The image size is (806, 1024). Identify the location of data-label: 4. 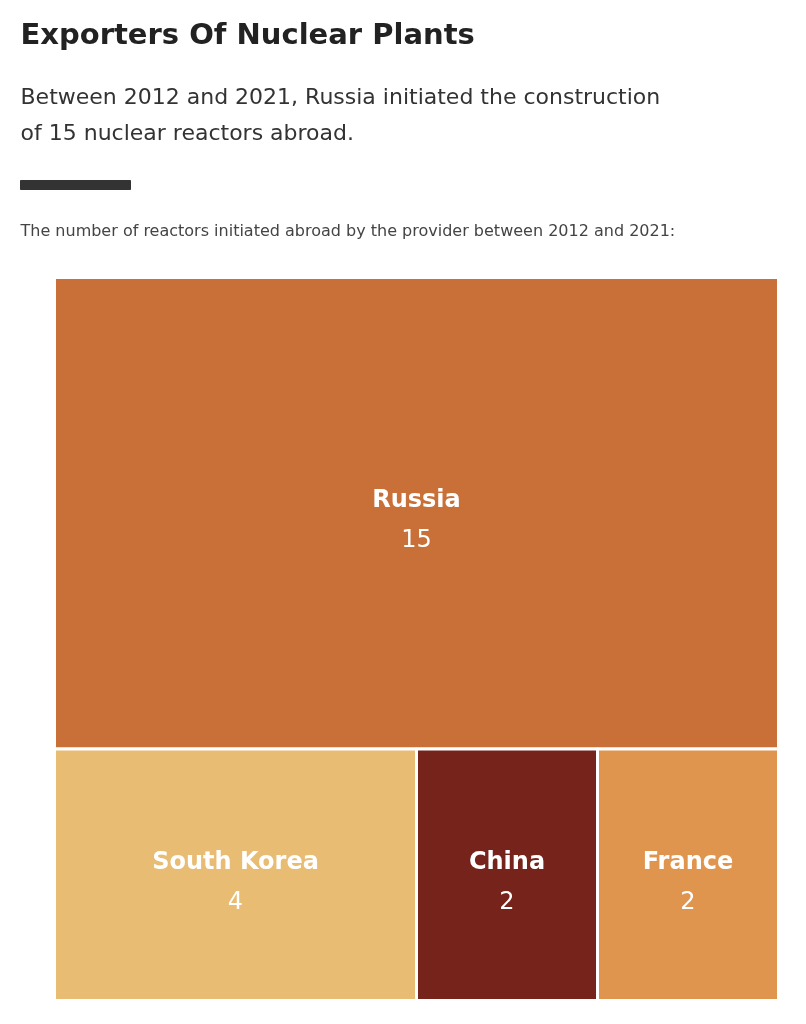
(235, 900).